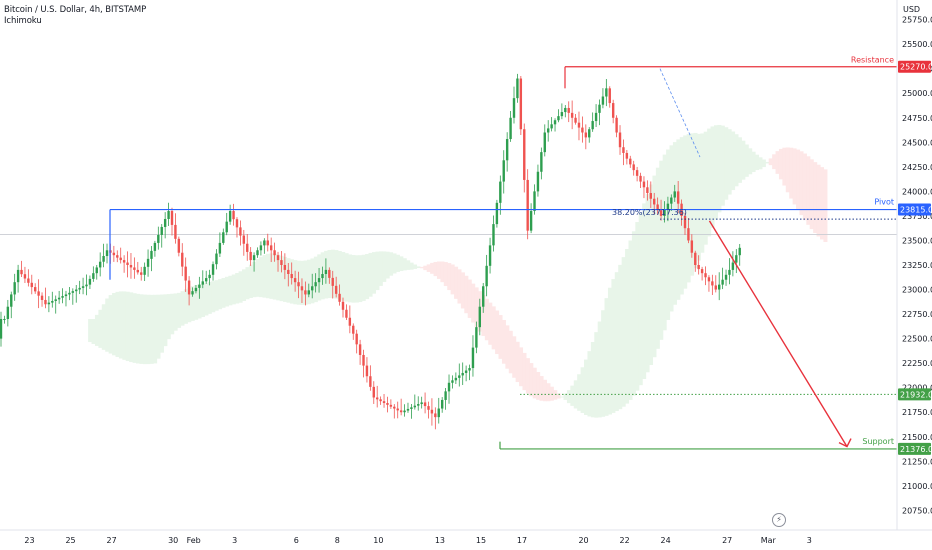 The image size is (932, 550). What do you see at coordinates (583, 540) in the screenshot?
I see `time-tick: 20` at bounding box center [583, 540].